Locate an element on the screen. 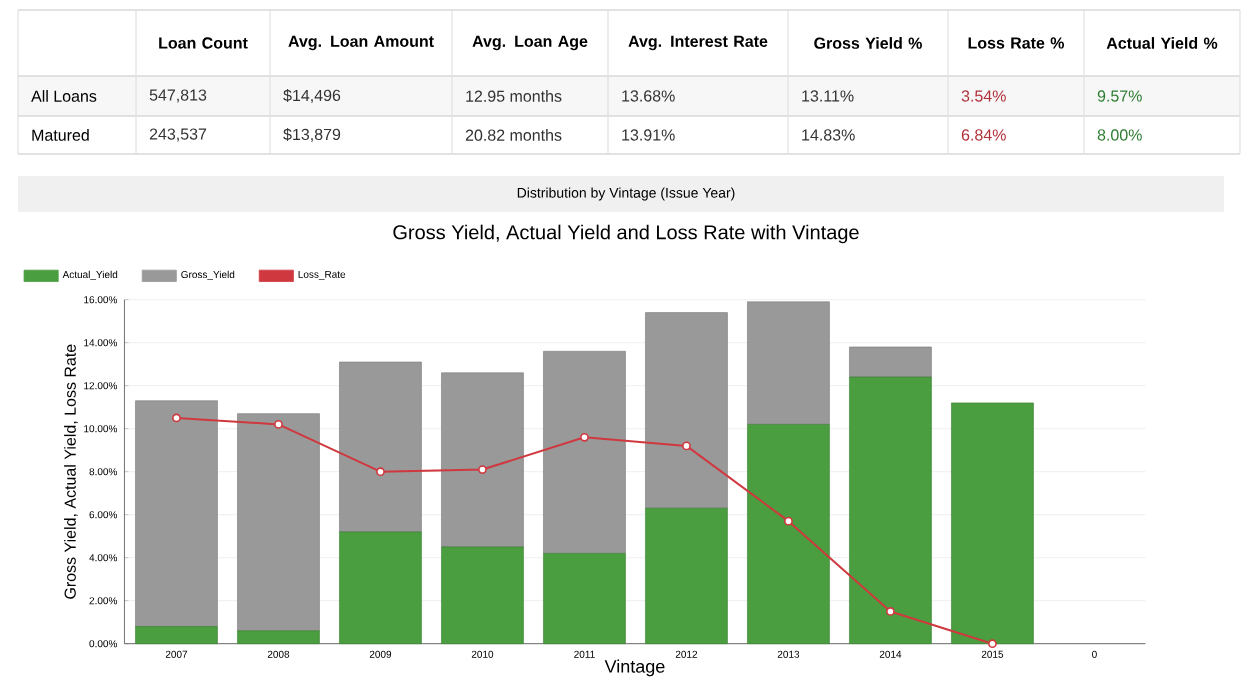  category-label: Loss Rate % is located at coordinates (1016, 43).